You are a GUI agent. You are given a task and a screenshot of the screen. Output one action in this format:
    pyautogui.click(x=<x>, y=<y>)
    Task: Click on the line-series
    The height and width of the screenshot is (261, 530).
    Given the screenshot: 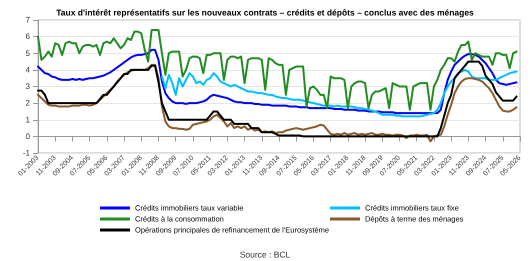 What is the action you would take?
    pyautogui.click(x=339, y=93)
    